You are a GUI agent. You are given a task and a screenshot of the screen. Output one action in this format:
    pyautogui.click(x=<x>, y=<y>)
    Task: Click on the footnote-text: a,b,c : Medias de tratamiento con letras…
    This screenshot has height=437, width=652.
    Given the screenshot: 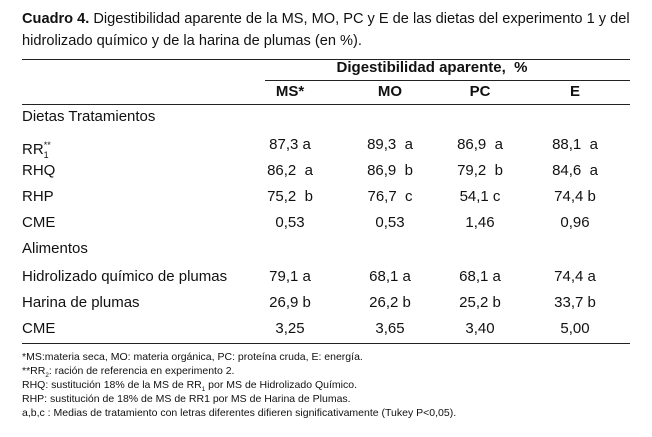 What is the action you would take?
    pyautogui.click(x=239, y=413)
    